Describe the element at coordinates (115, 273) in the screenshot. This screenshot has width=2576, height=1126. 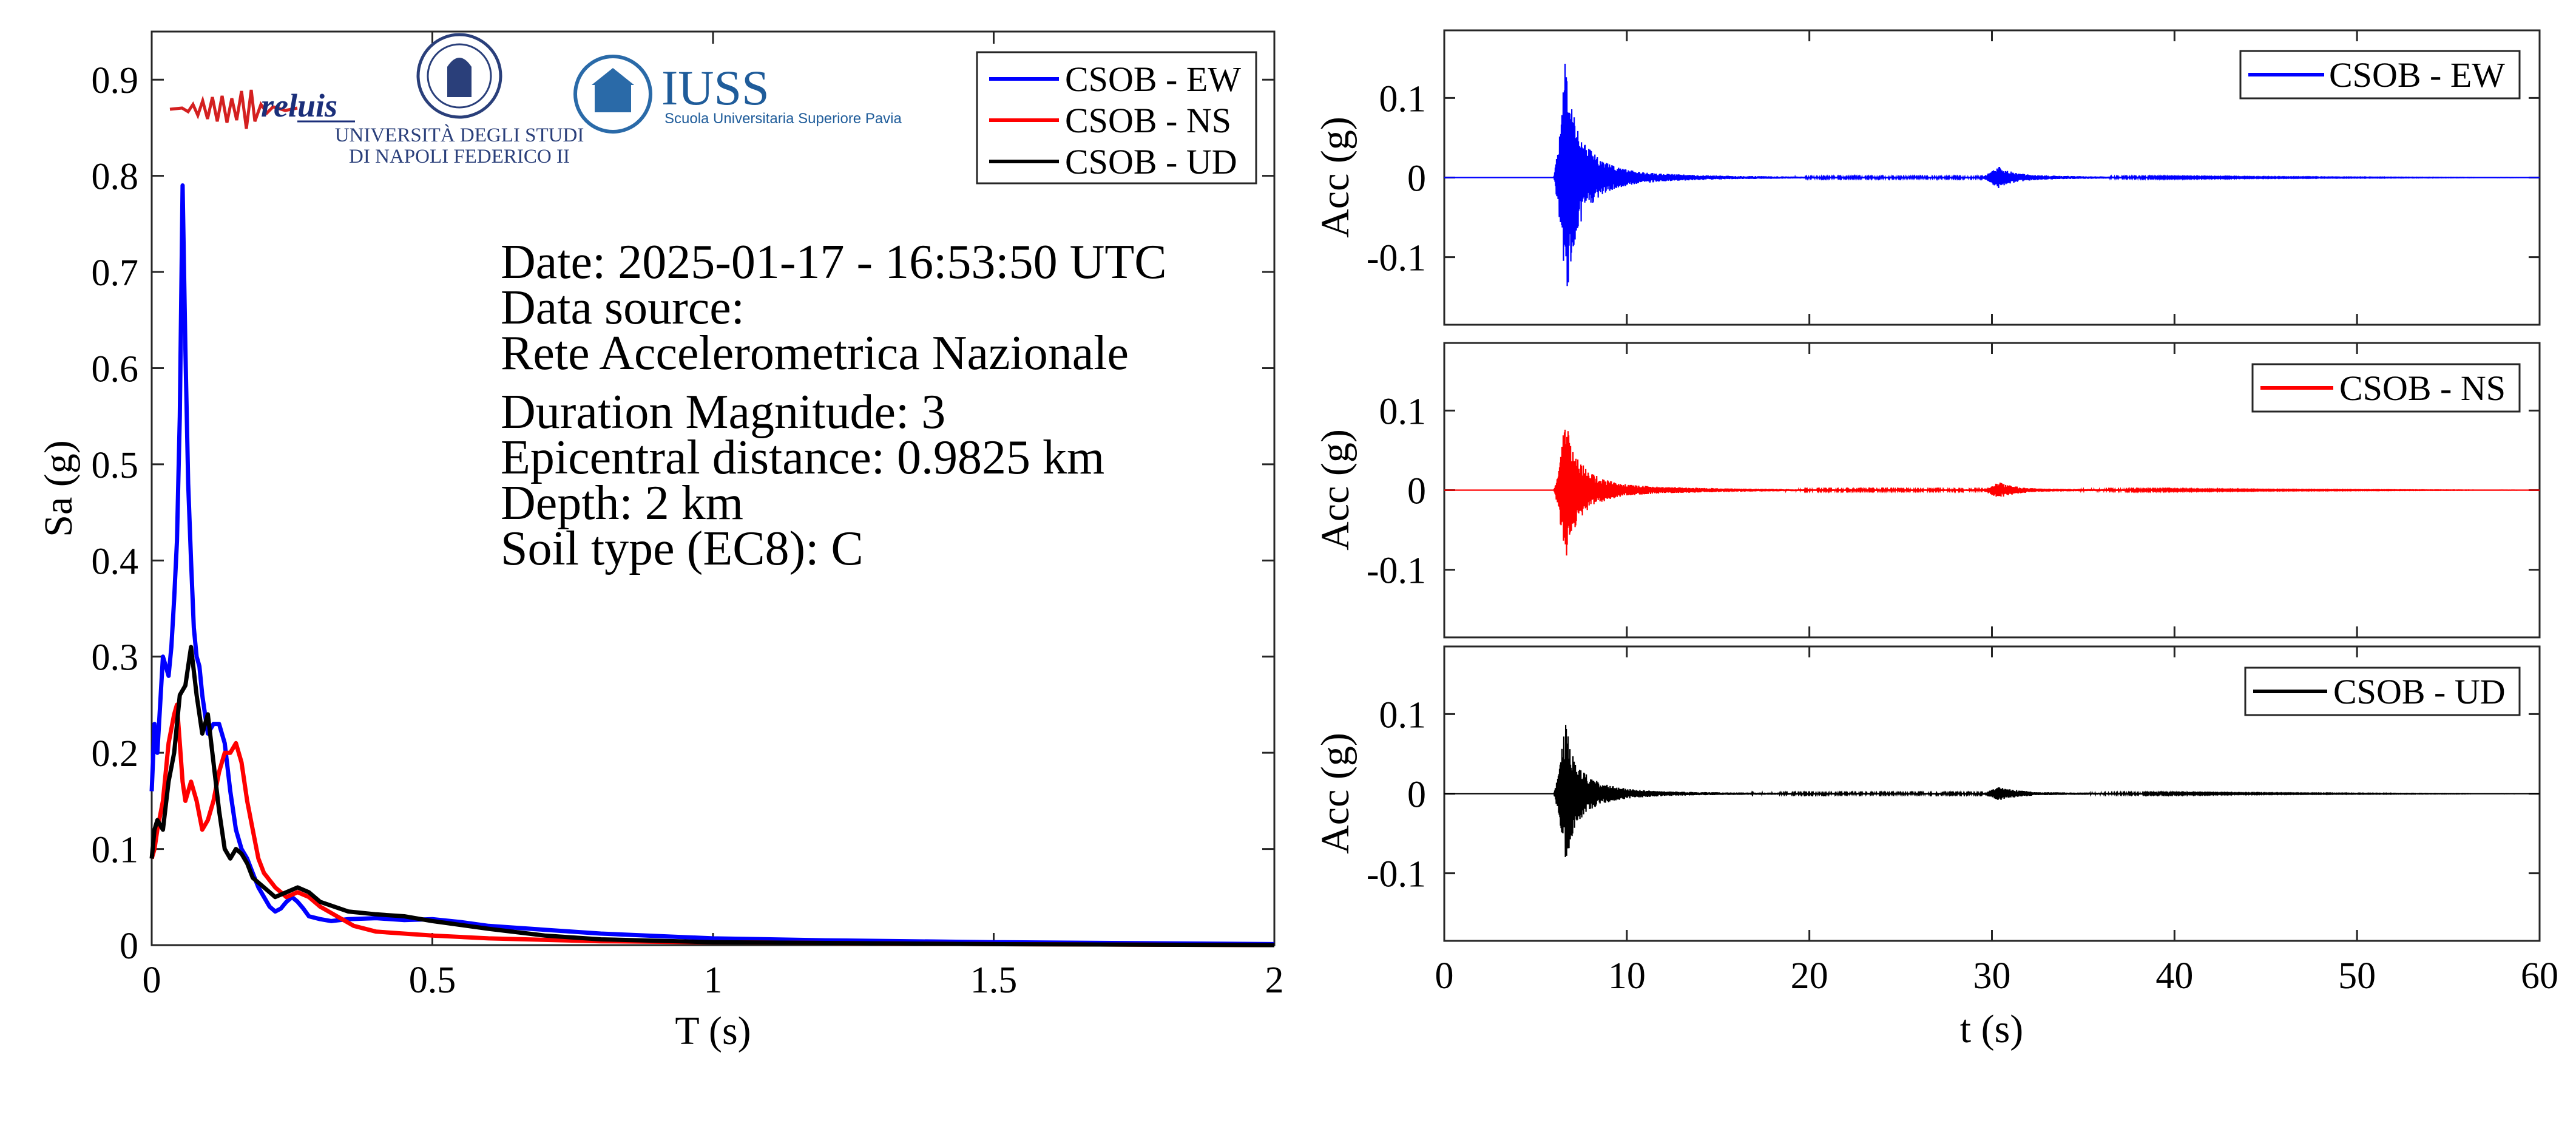
I see `spectrum-y-tick-label: 0.7` at that location.